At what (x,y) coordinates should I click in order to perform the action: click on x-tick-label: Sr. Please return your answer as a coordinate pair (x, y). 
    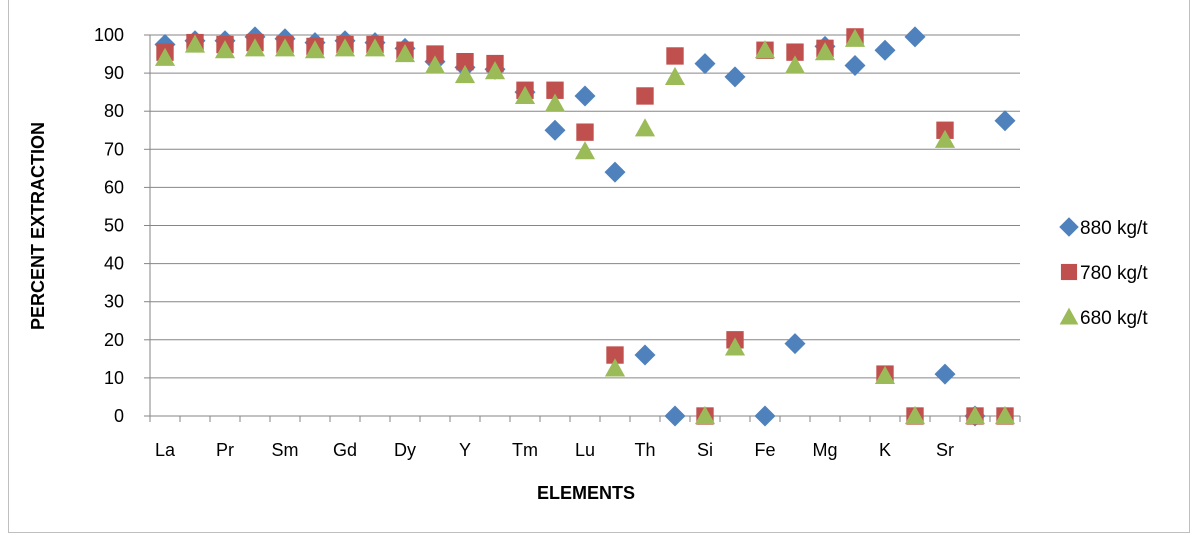
    Looking at the image, I should click on (945, 450).